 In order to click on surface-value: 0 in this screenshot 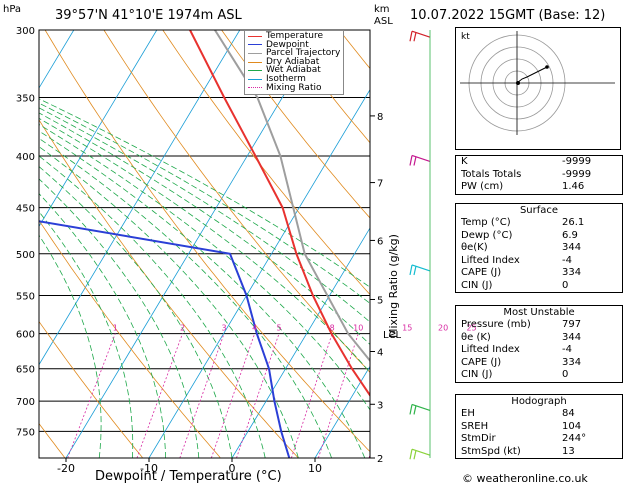, I will do `click(565, 285)`.